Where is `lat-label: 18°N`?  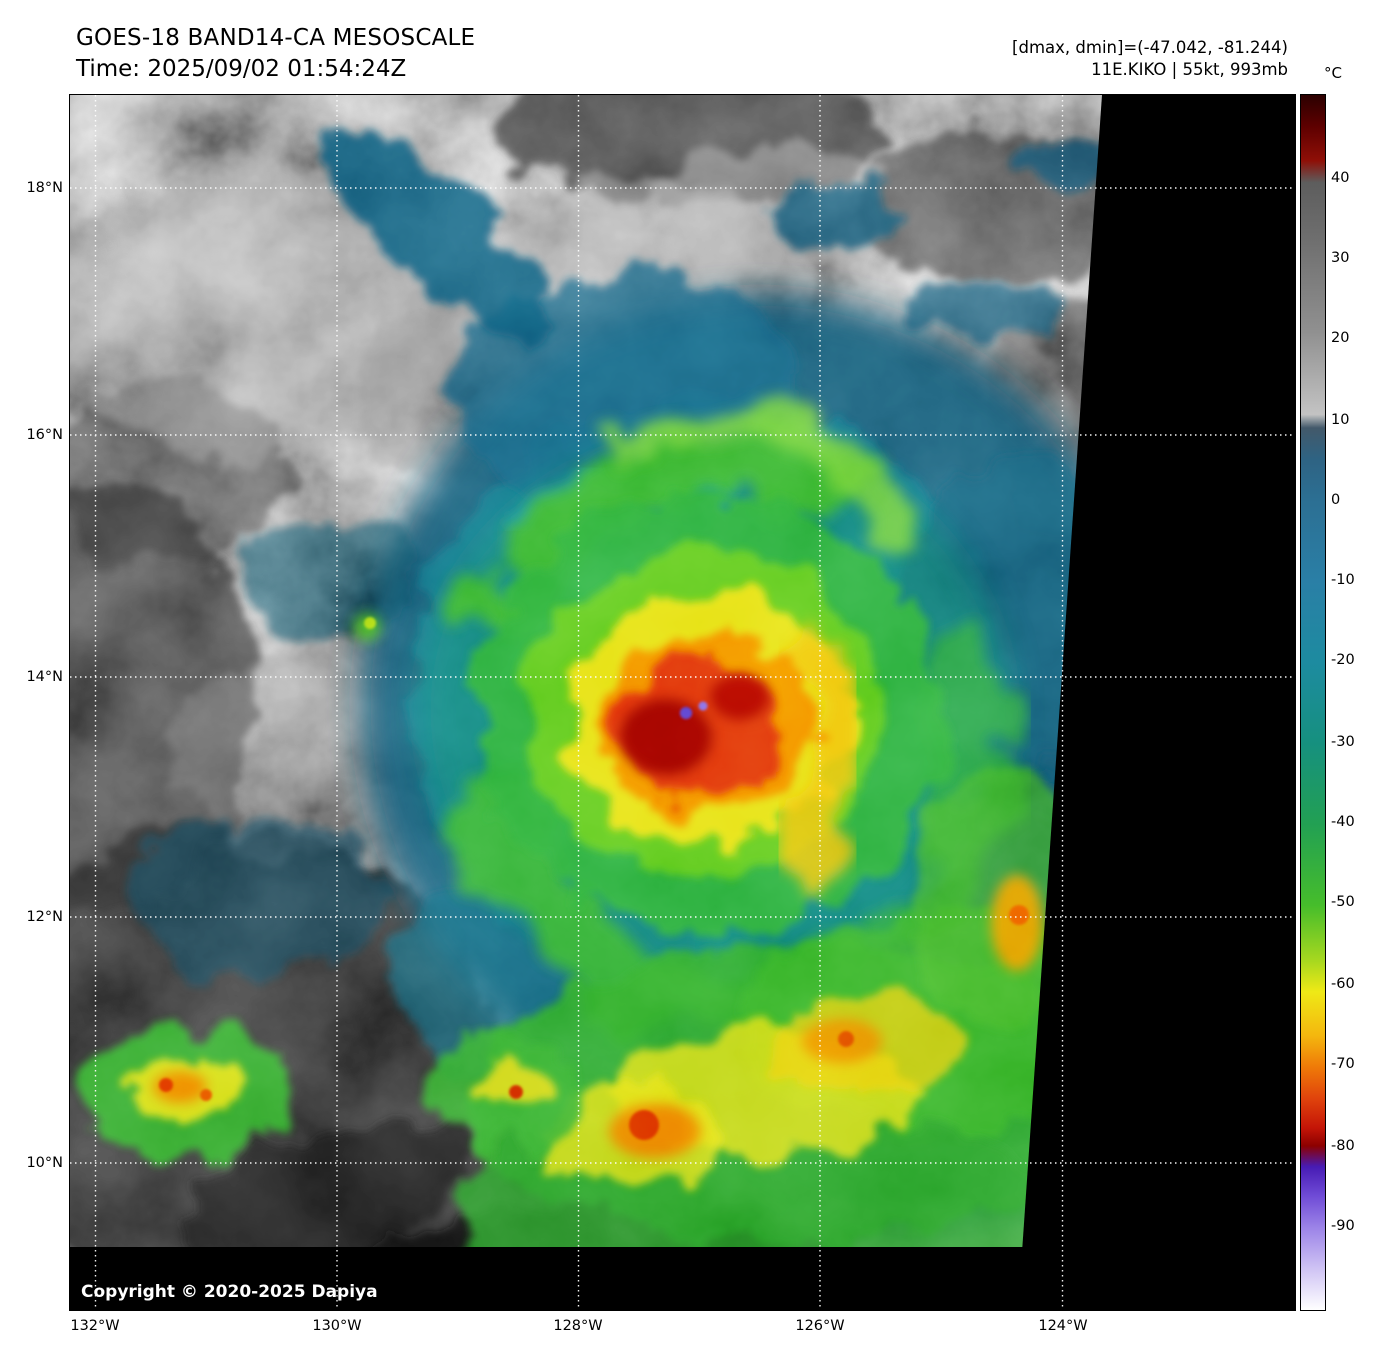 lat-label: 18°N is located at coordinates (44, 188).